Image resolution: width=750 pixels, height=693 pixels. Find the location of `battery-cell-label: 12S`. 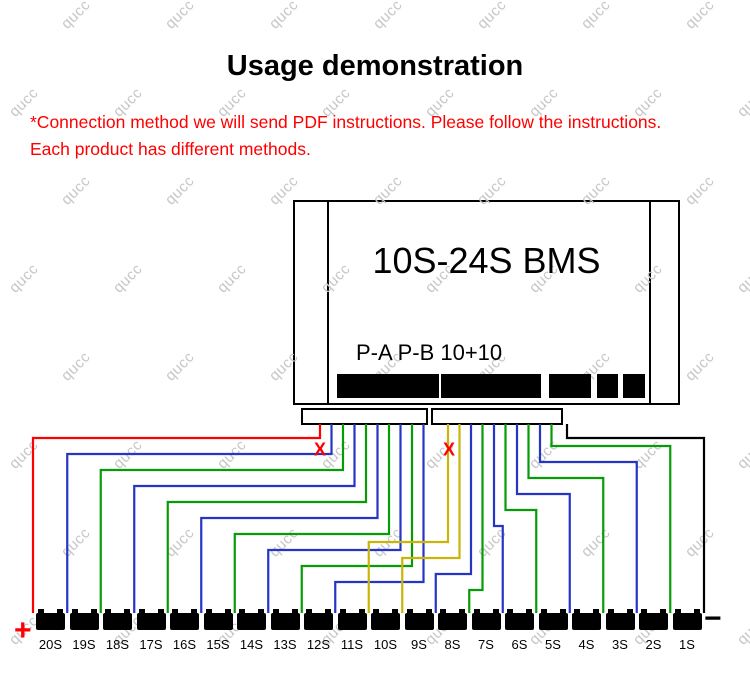

battery-cell-label: 12S is located at coordinates (318, 644).